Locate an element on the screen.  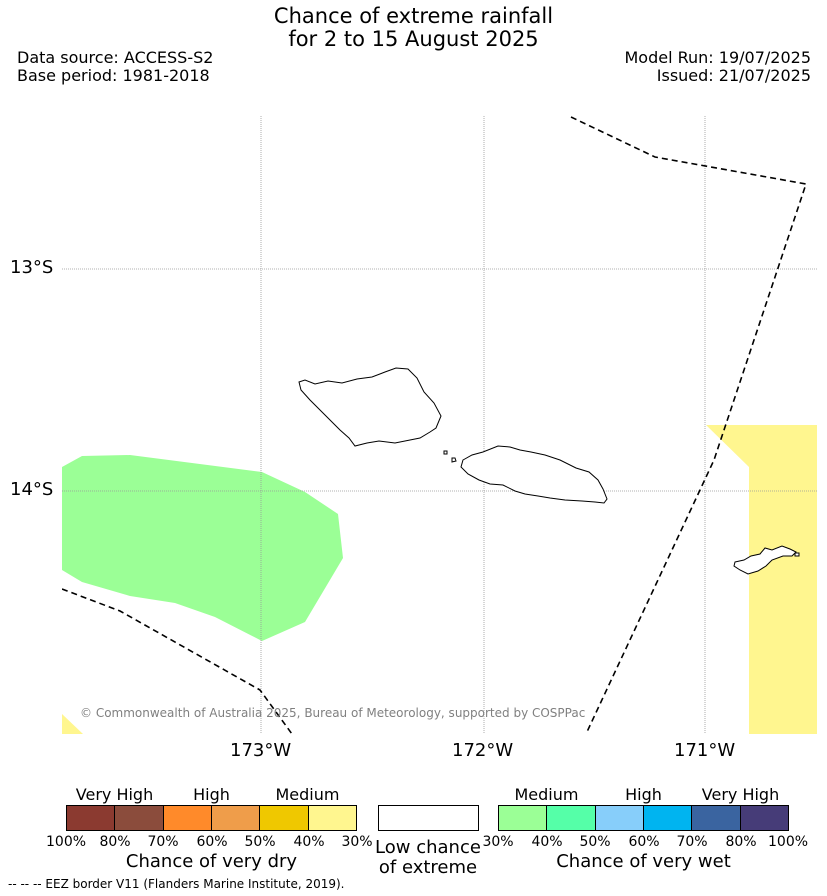
wet-category-very-high: Very High is located at coordinates (740, 794).